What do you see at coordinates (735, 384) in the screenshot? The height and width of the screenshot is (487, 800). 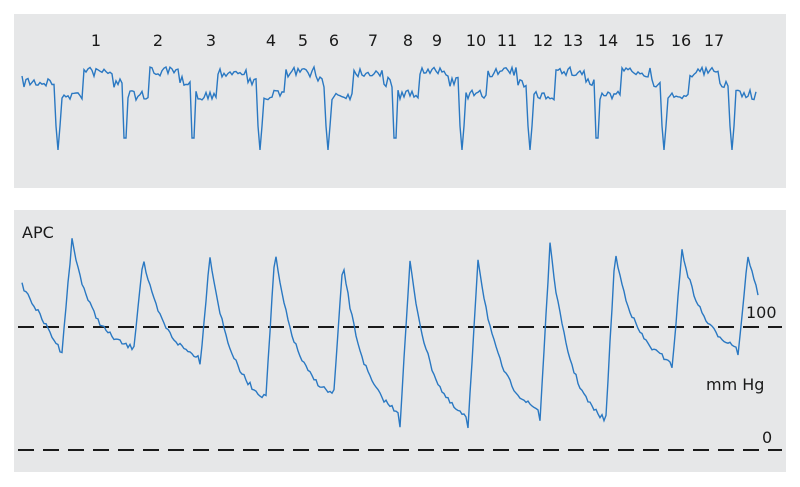 I see `unit-label: mm Hg` at bounding box center [735, 384].